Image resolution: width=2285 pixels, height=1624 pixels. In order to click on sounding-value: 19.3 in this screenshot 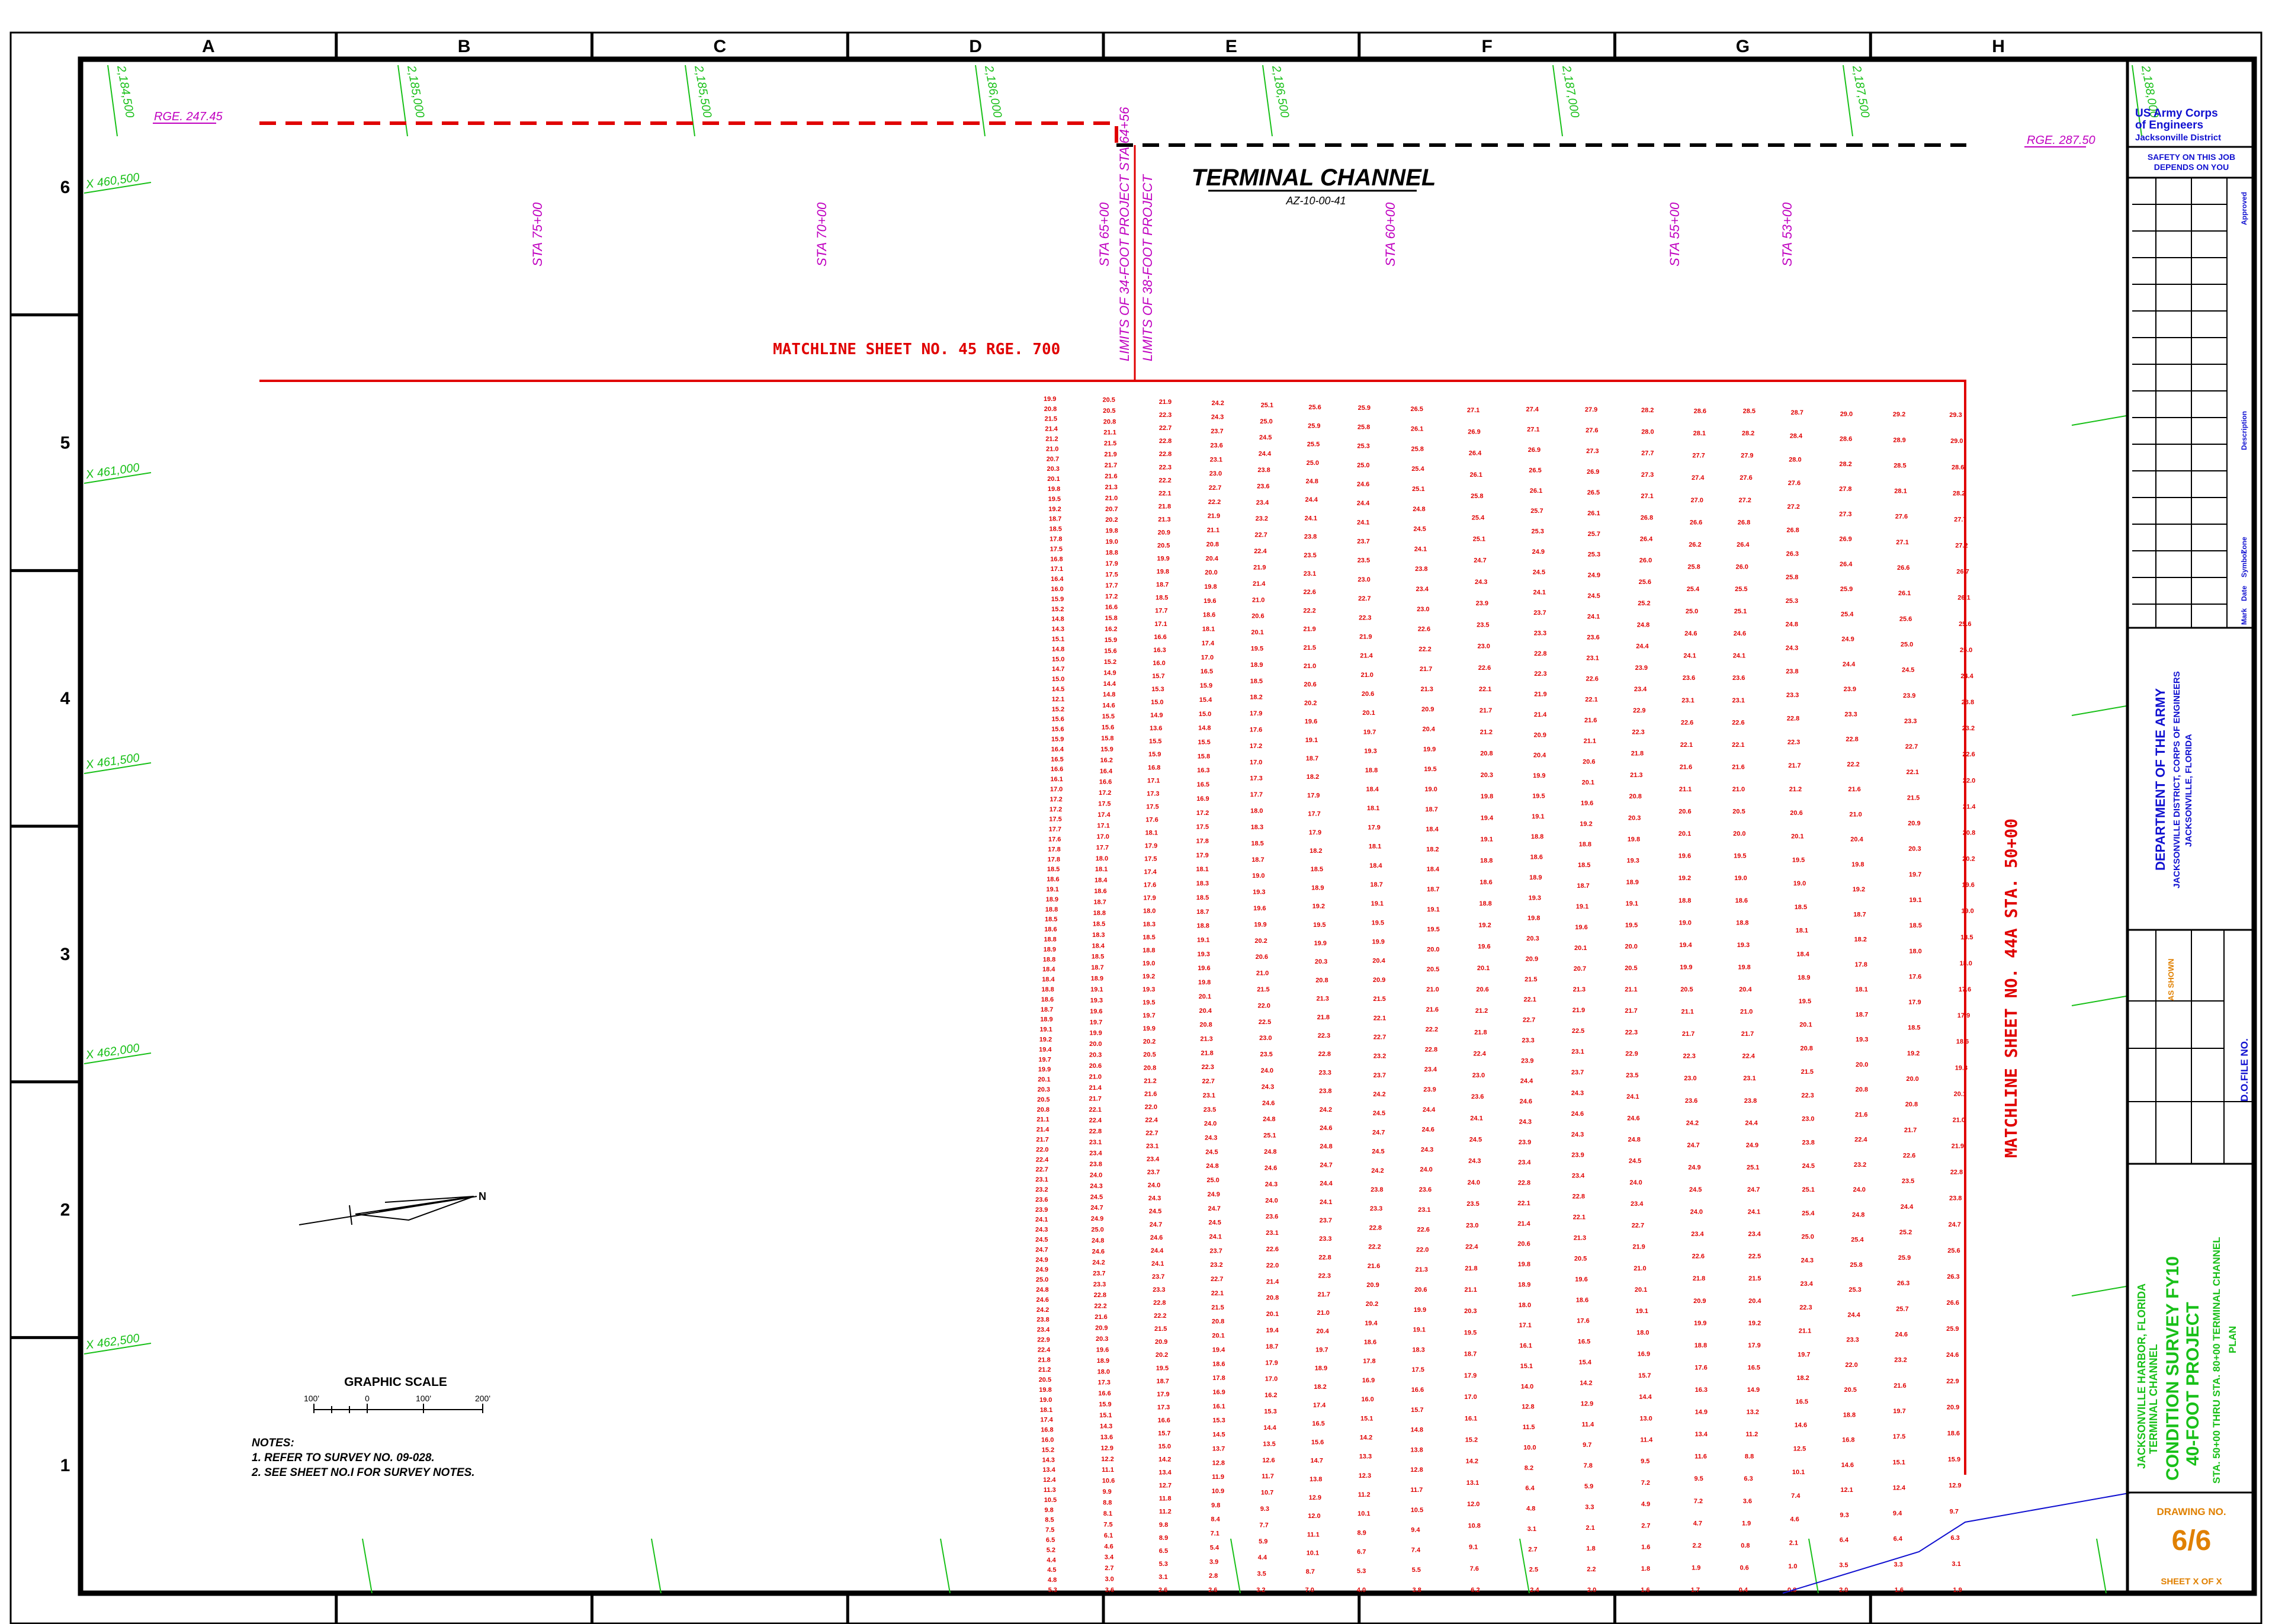, I will do `click(1096, 1000)`.